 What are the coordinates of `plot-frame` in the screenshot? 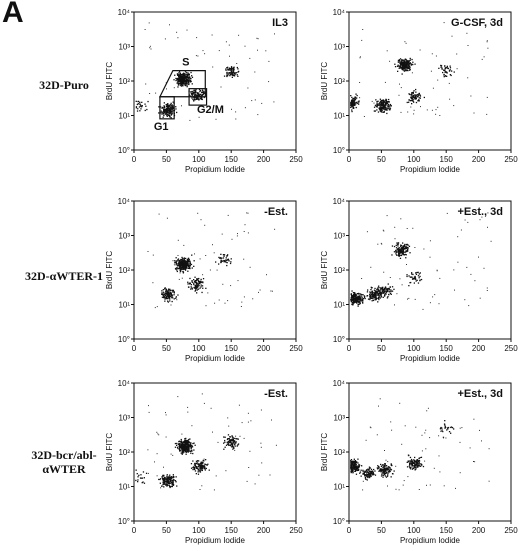 It's located at (430, 81).